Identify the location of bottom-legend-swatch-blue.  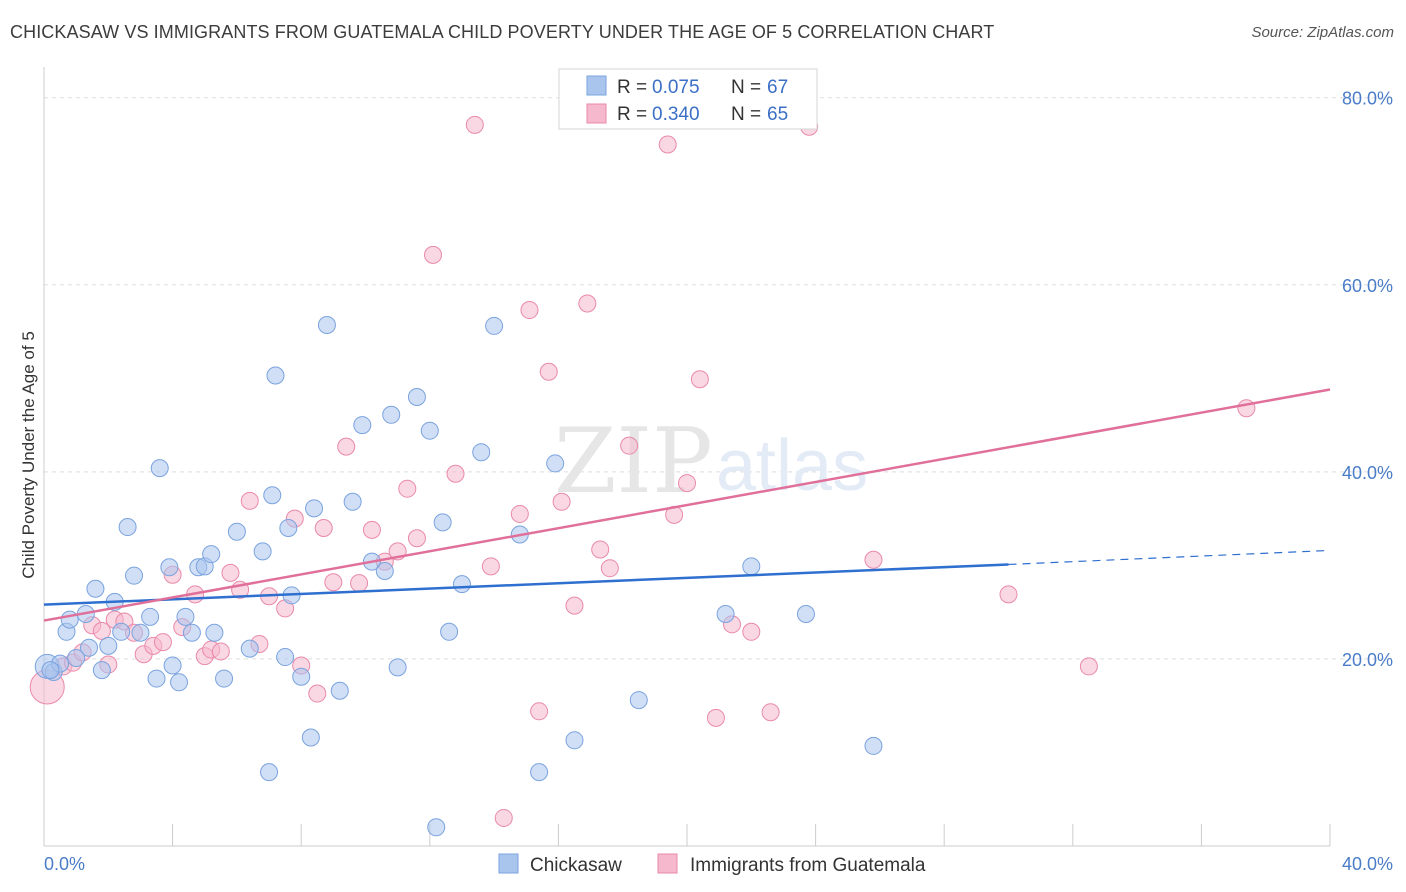
(508, 863).